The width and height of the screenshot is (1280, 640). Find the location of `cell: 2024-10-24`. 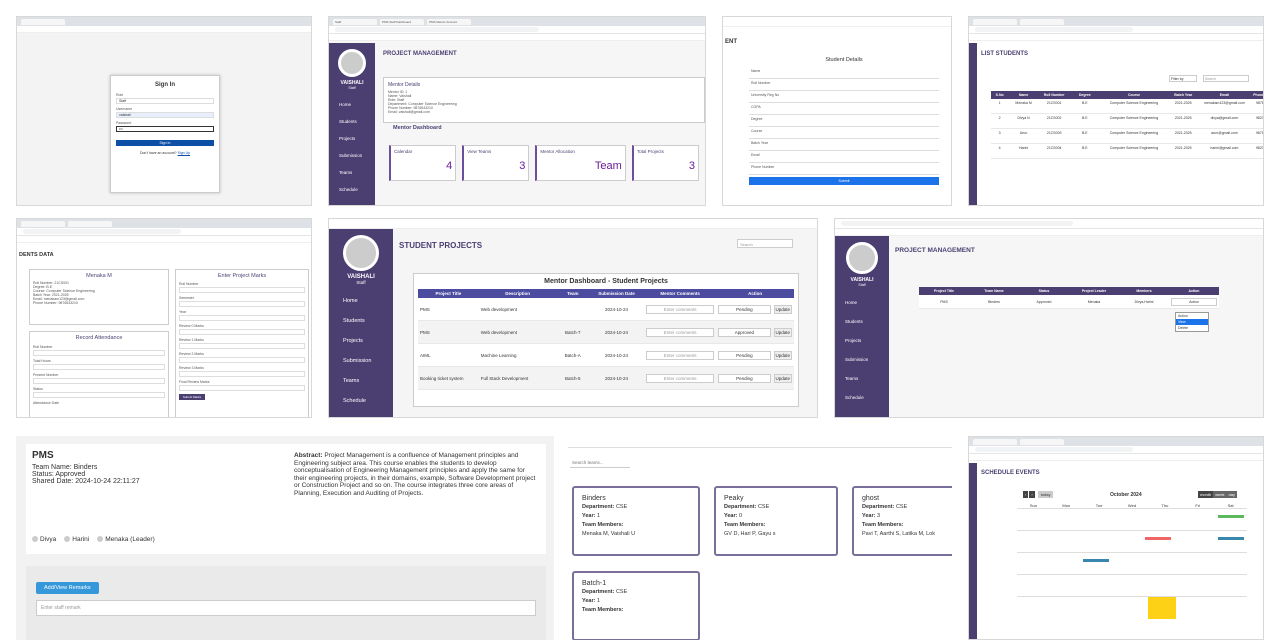

cell: 2024-10-24 is located at coordinates (617, 332).